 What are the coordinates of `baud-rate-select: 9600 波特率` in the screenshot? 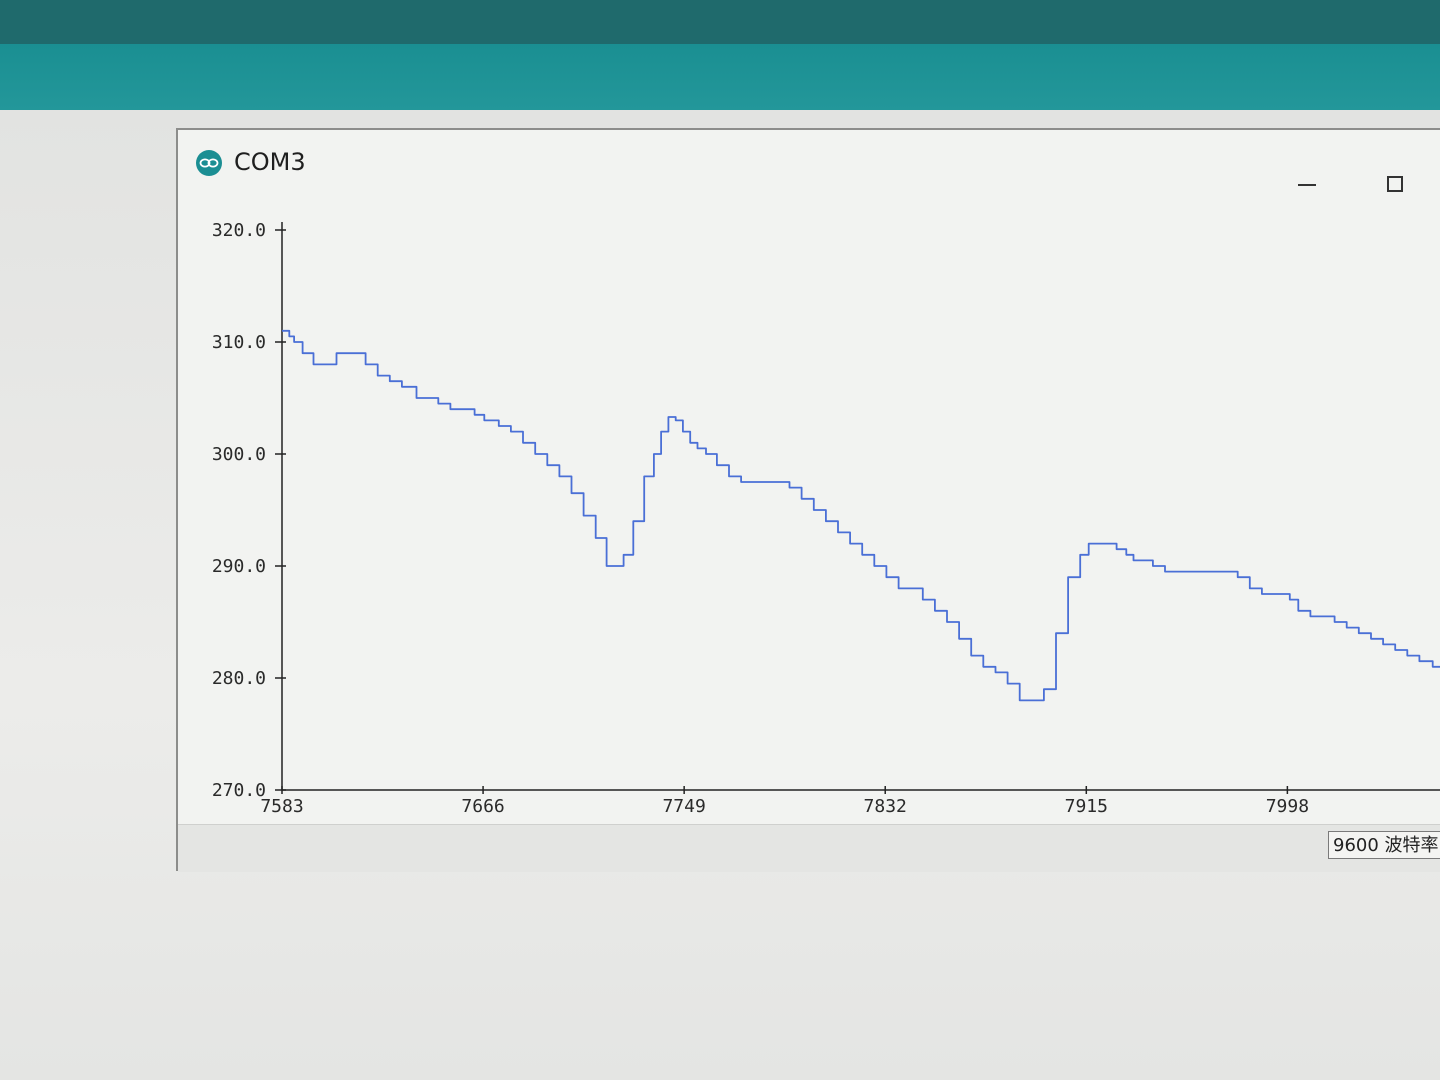 It's located at (1384, 845).